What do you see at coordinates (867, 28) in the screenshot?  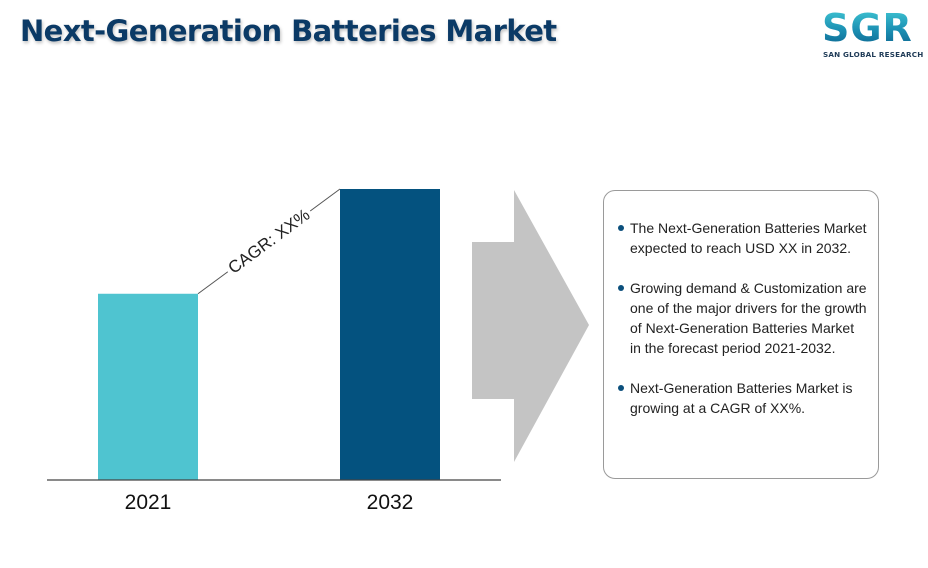 I see `logo-mark: SGR` at bounding box center [867, 28].